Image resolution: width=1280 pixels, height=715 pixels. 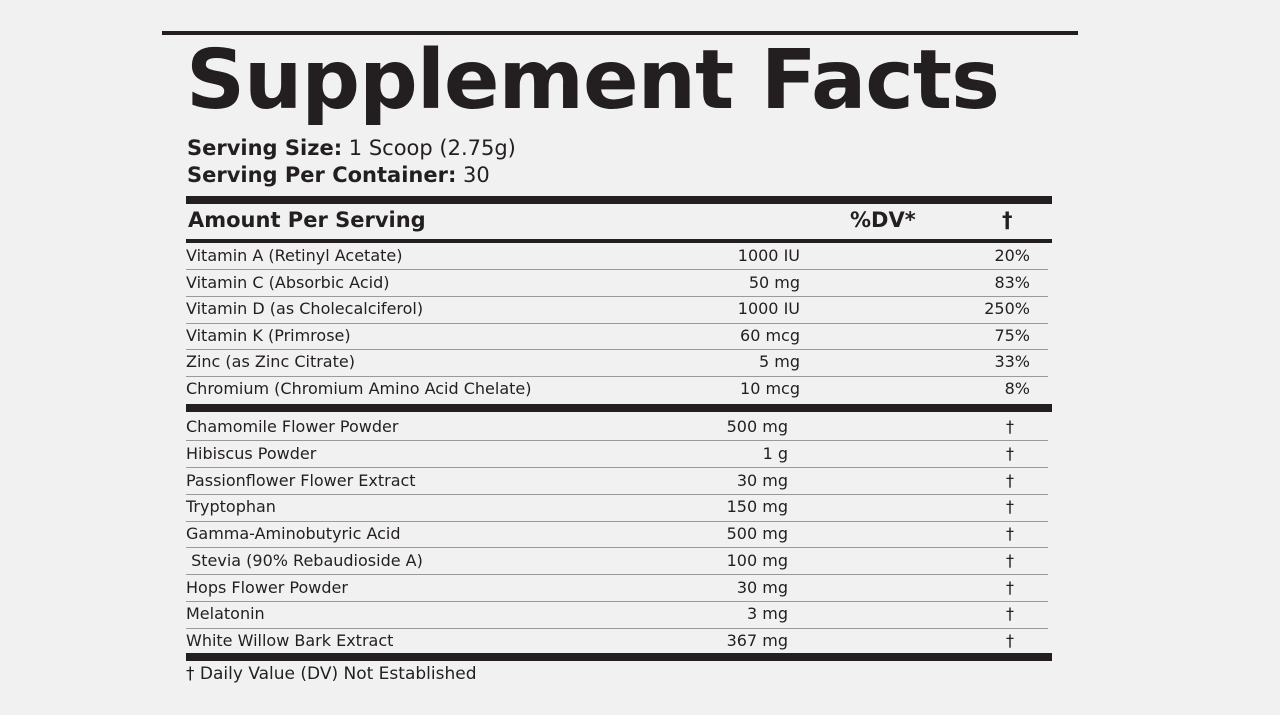 What do you see at coordinates (265, 148) in the screenshot?
I see `label: Serving Size:` at bounding box center [265, 148].